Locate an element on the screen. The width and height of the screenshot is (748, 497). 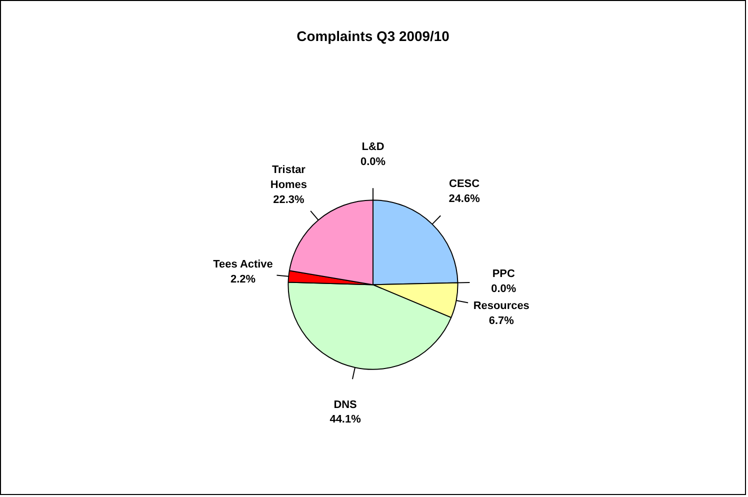
chart-title: Complaints Q3 2009/10 is located at coordinates (373, 36).